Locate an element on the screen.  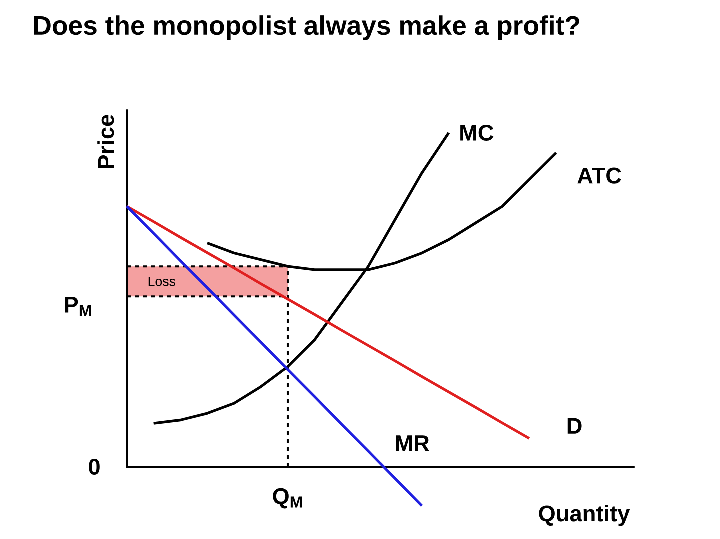
series-label: D is located at coordinates (575, 426).